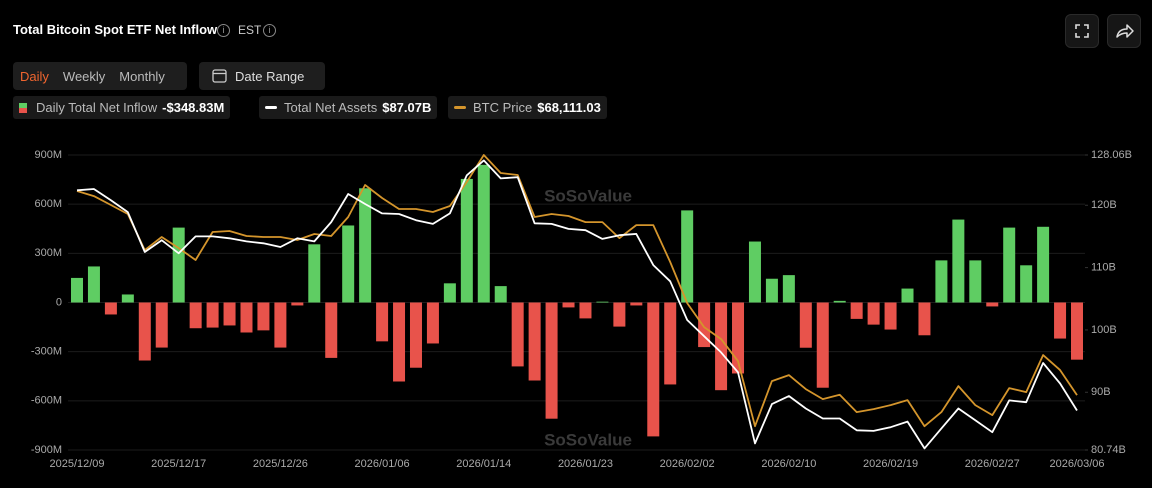 Image resolution: width=1152 pixels, height=488 pixels. Describe the element at coordinates (1101, 392) in the screenshot. I see `y2-tick-label: 90B` at that location.